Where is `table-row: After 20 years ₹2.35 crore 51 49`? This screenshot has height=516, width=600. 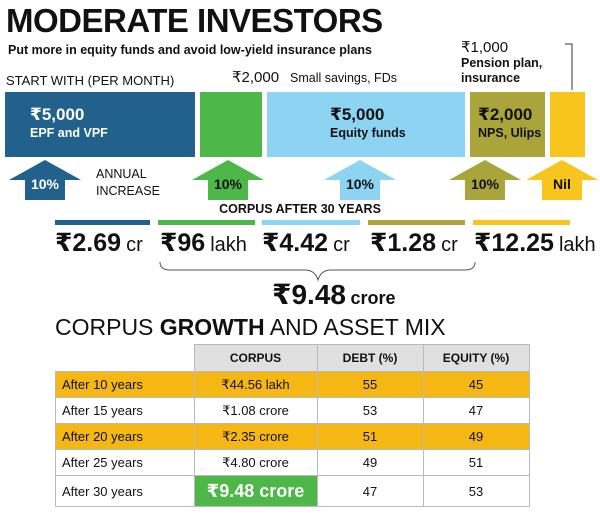
table-row: After 20 years ₹2.35 crore 51 49 is located at coordinates (292, 436).